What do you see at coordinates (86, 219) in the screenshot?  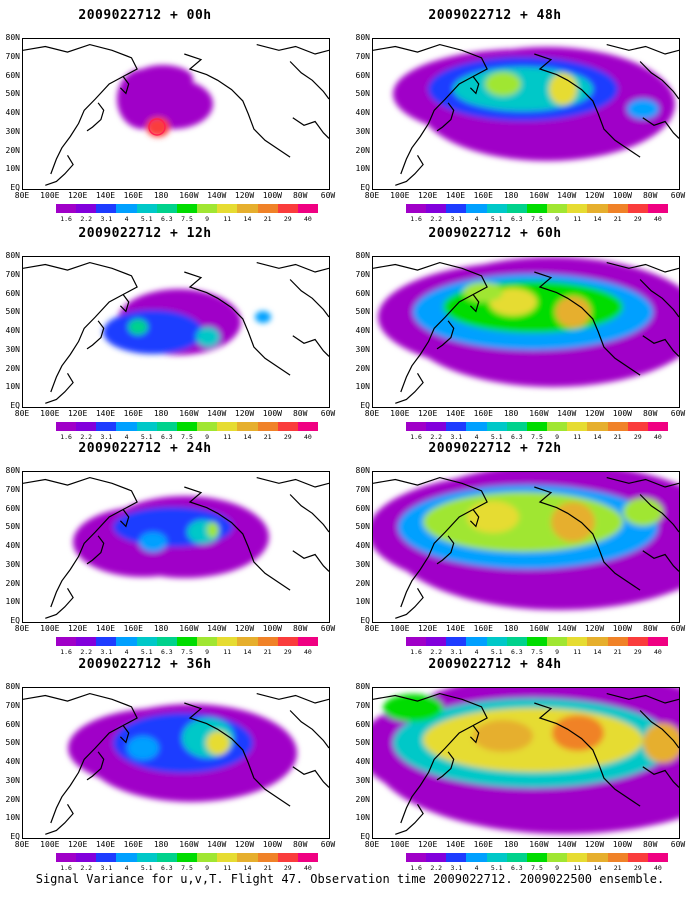 I see `colorbar-label: 2.2` at bounding box center [86, 219].